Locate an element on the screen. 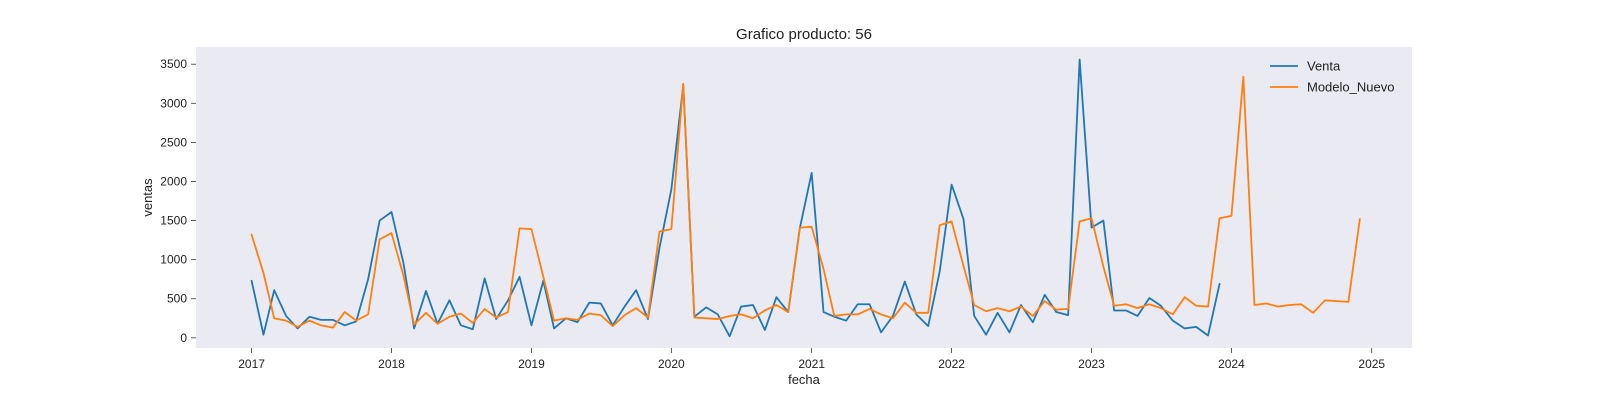 This screenshot has width=1600, height=400. x-tick-label: 2018 is located at coordinates (391, 364).